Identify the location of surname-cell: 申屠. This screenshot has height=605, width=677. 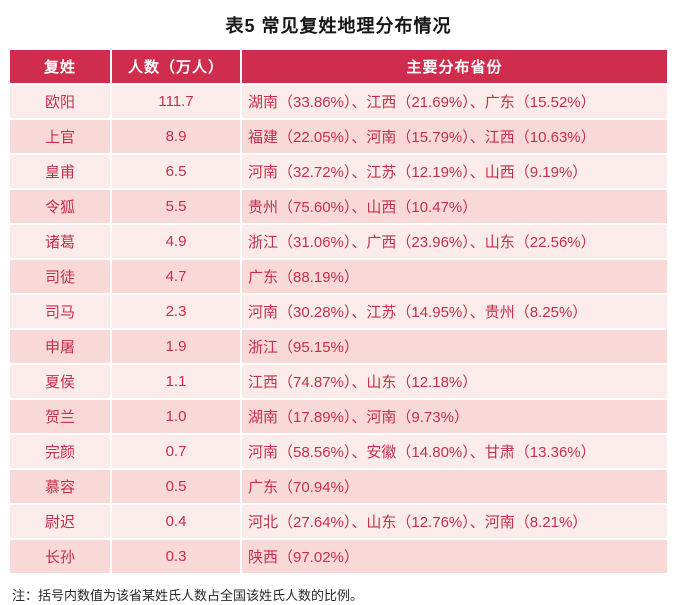
(60, 346).